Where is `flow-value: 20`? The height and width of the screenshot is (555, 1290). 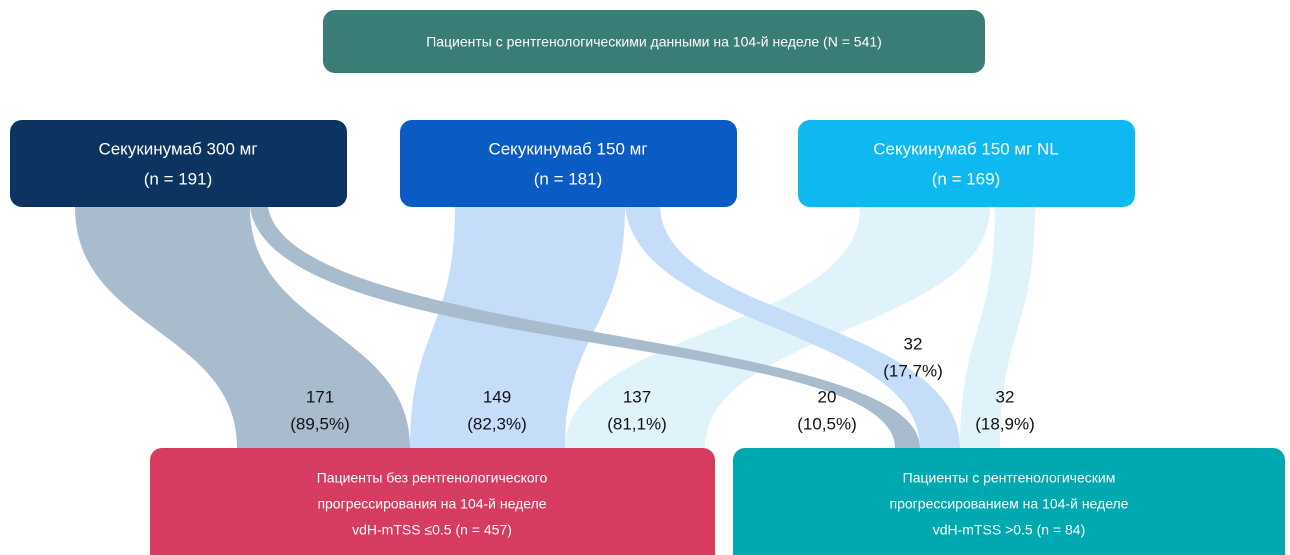
flow-value: 20 is located at coordinates (827, 396).